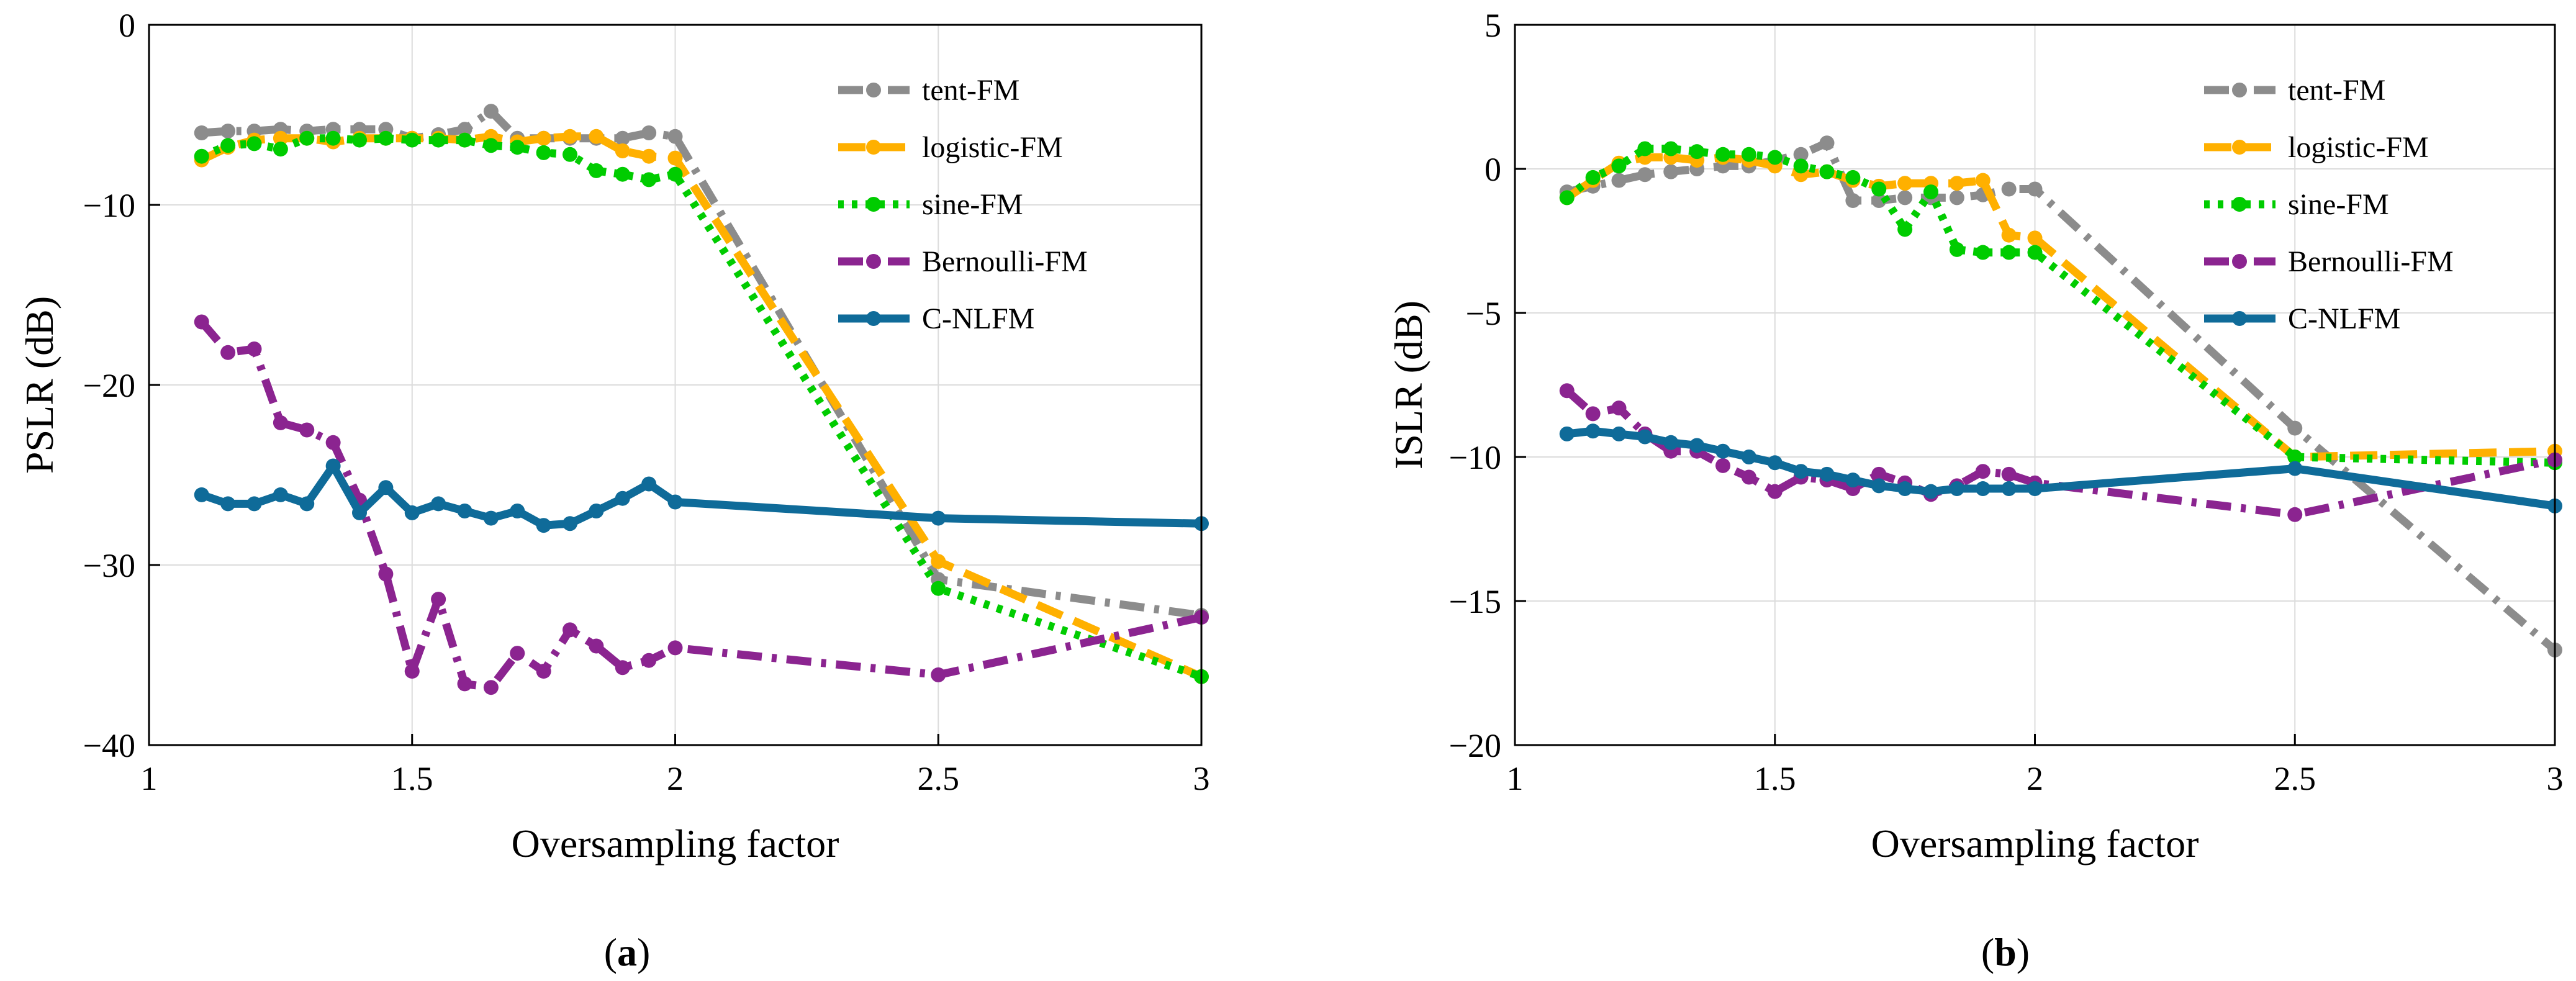 The image size is (2576, 981). Describe the element at coordinates (1775, 778) in the screenshot. I see `x-tick-label: 1.5` at that location.